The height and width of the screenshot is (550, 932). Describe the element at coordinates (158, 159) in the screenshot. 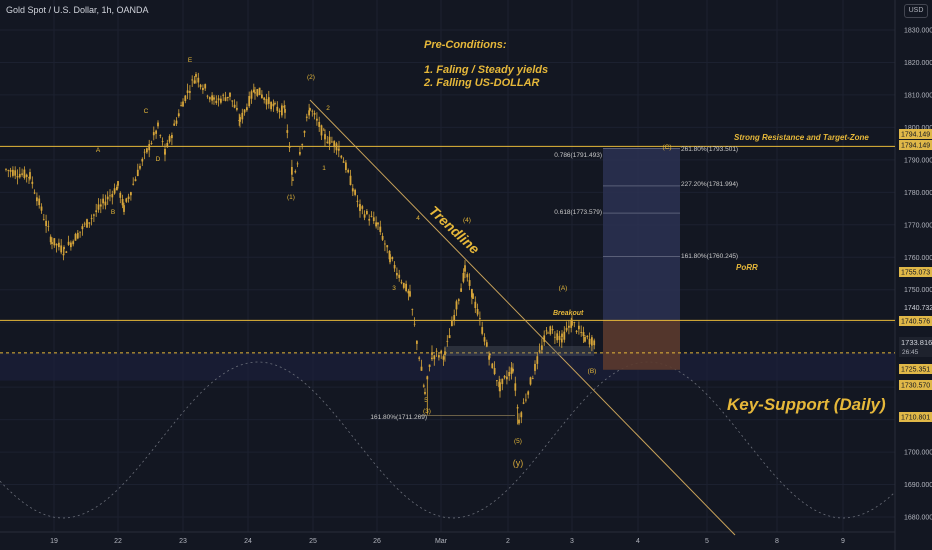

I see `wave-label: D` at that location.